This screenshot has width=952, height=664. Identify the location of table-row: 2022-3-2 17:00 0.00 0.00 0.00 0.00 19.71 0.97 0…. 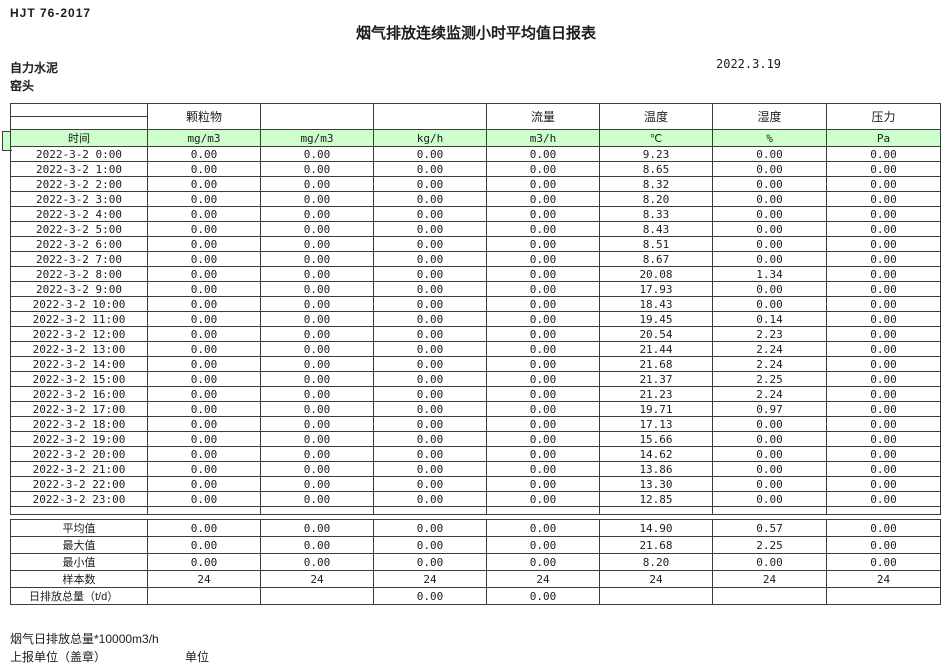
(475, 409).